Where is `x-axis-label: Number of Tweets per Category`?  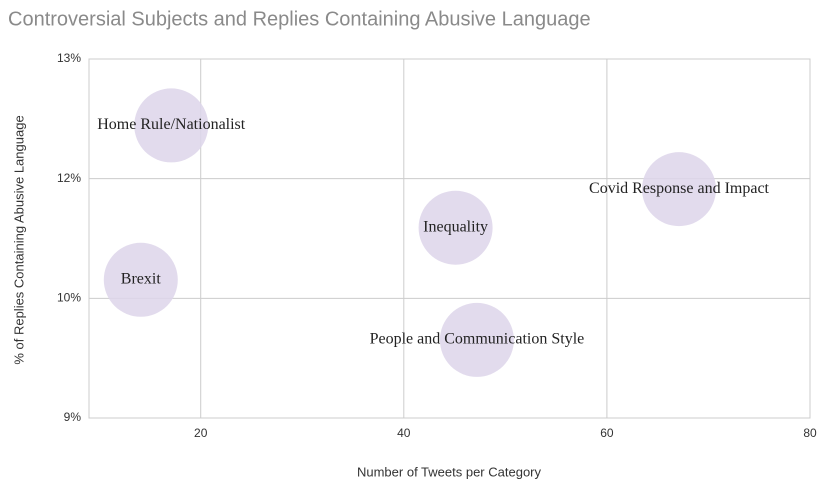
x-axis-label: Number of Tweets per Category is located at coordinates (449, 471).